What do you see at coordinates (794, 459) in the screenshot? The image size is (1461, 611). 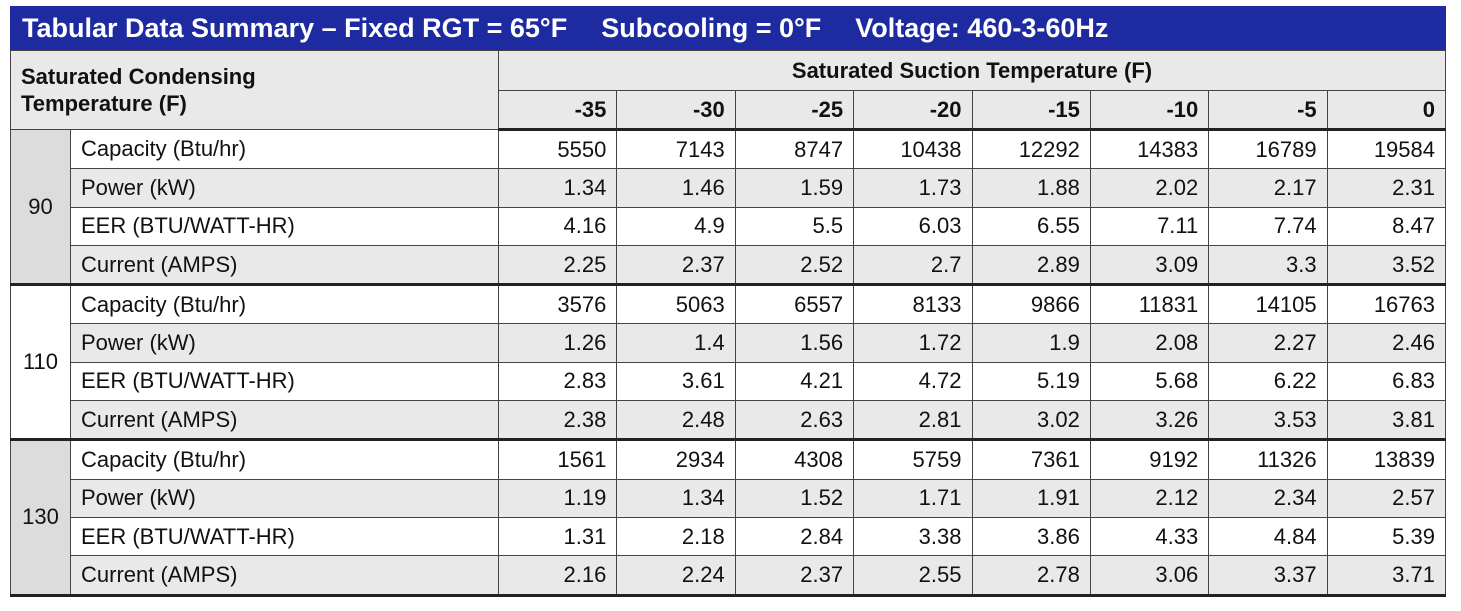 I see `cell-value: 4308` at bounding box center [794, 459].